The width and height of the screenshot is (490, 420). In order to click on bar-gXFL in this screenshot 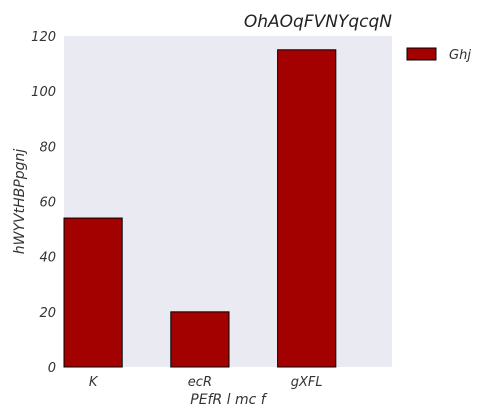, I will do `click(307, 208)`.